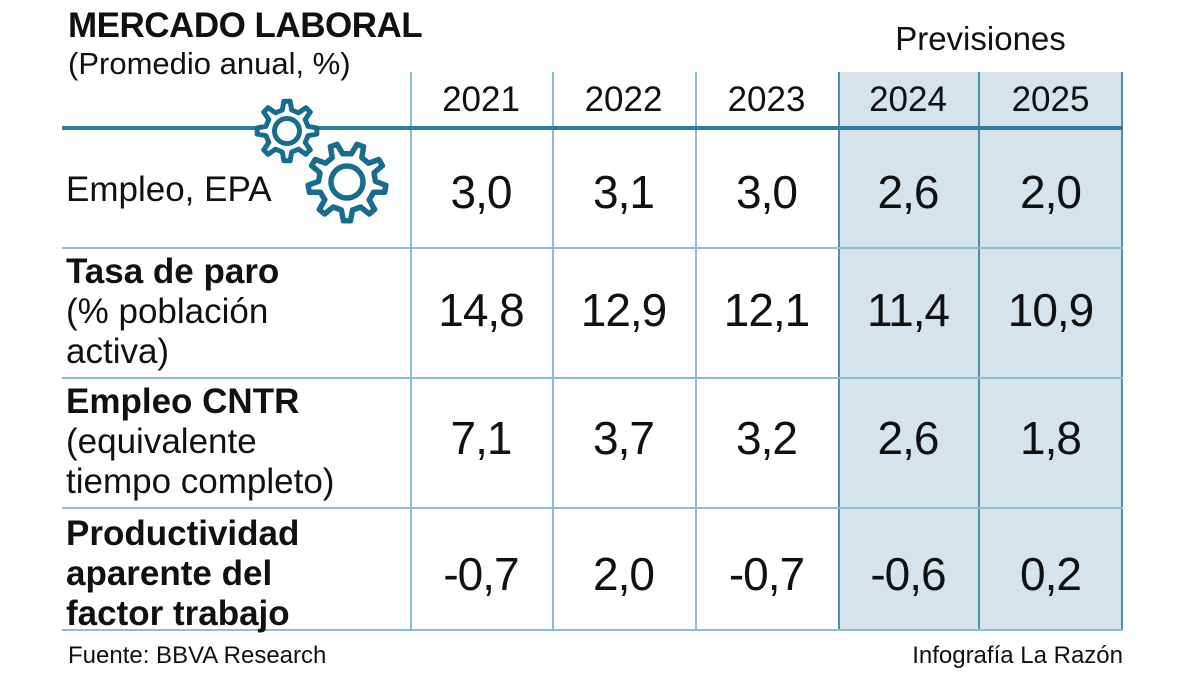 This screenshot has height=675, width=1200. Describe the element at coordinates (624, 192) in the screenshot. I see `table-cell: 3,1` at that location.